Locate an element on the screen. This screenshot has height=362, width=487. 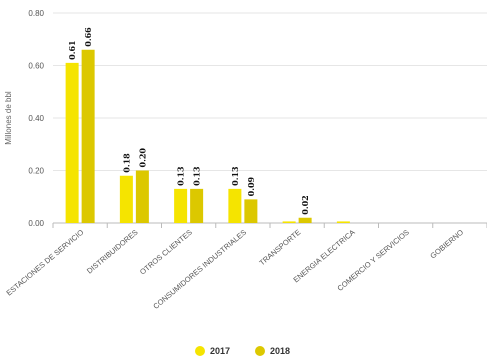
legend-item-2017: 2017 is located at coordinates (212, 351).